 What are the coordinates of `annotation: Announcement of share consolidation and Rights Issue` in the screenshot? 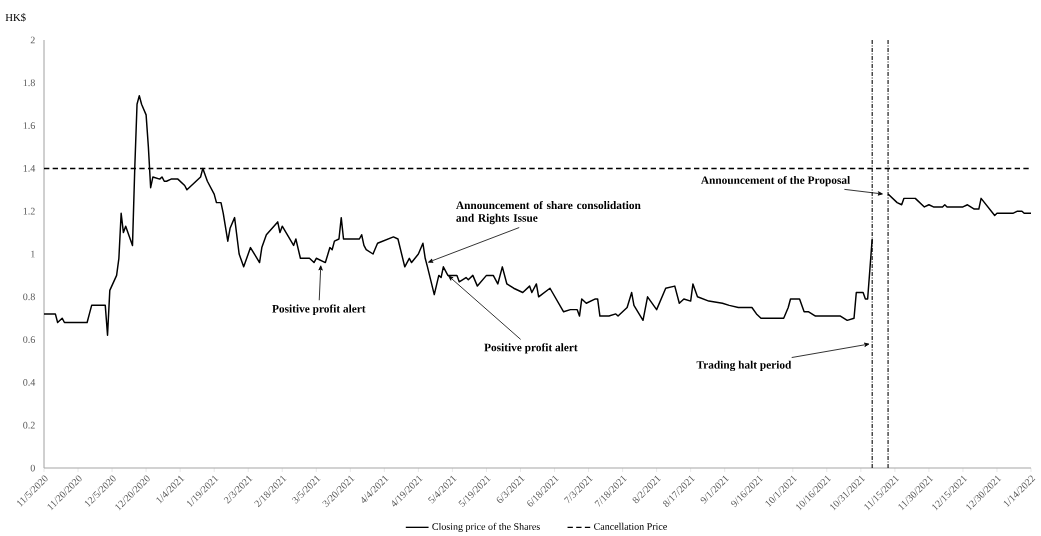 It's located at (548, 212).